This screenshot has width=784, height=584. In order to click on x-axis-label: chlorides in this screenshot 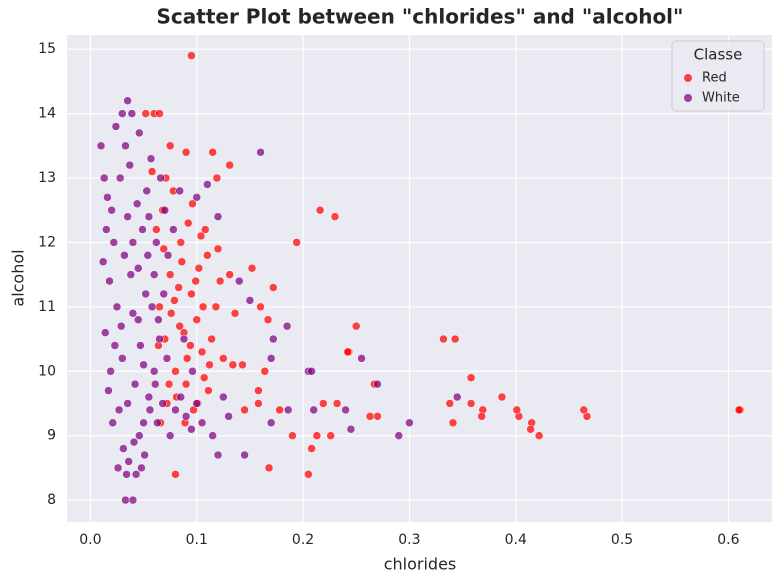, I will do `click(420, 564)`.